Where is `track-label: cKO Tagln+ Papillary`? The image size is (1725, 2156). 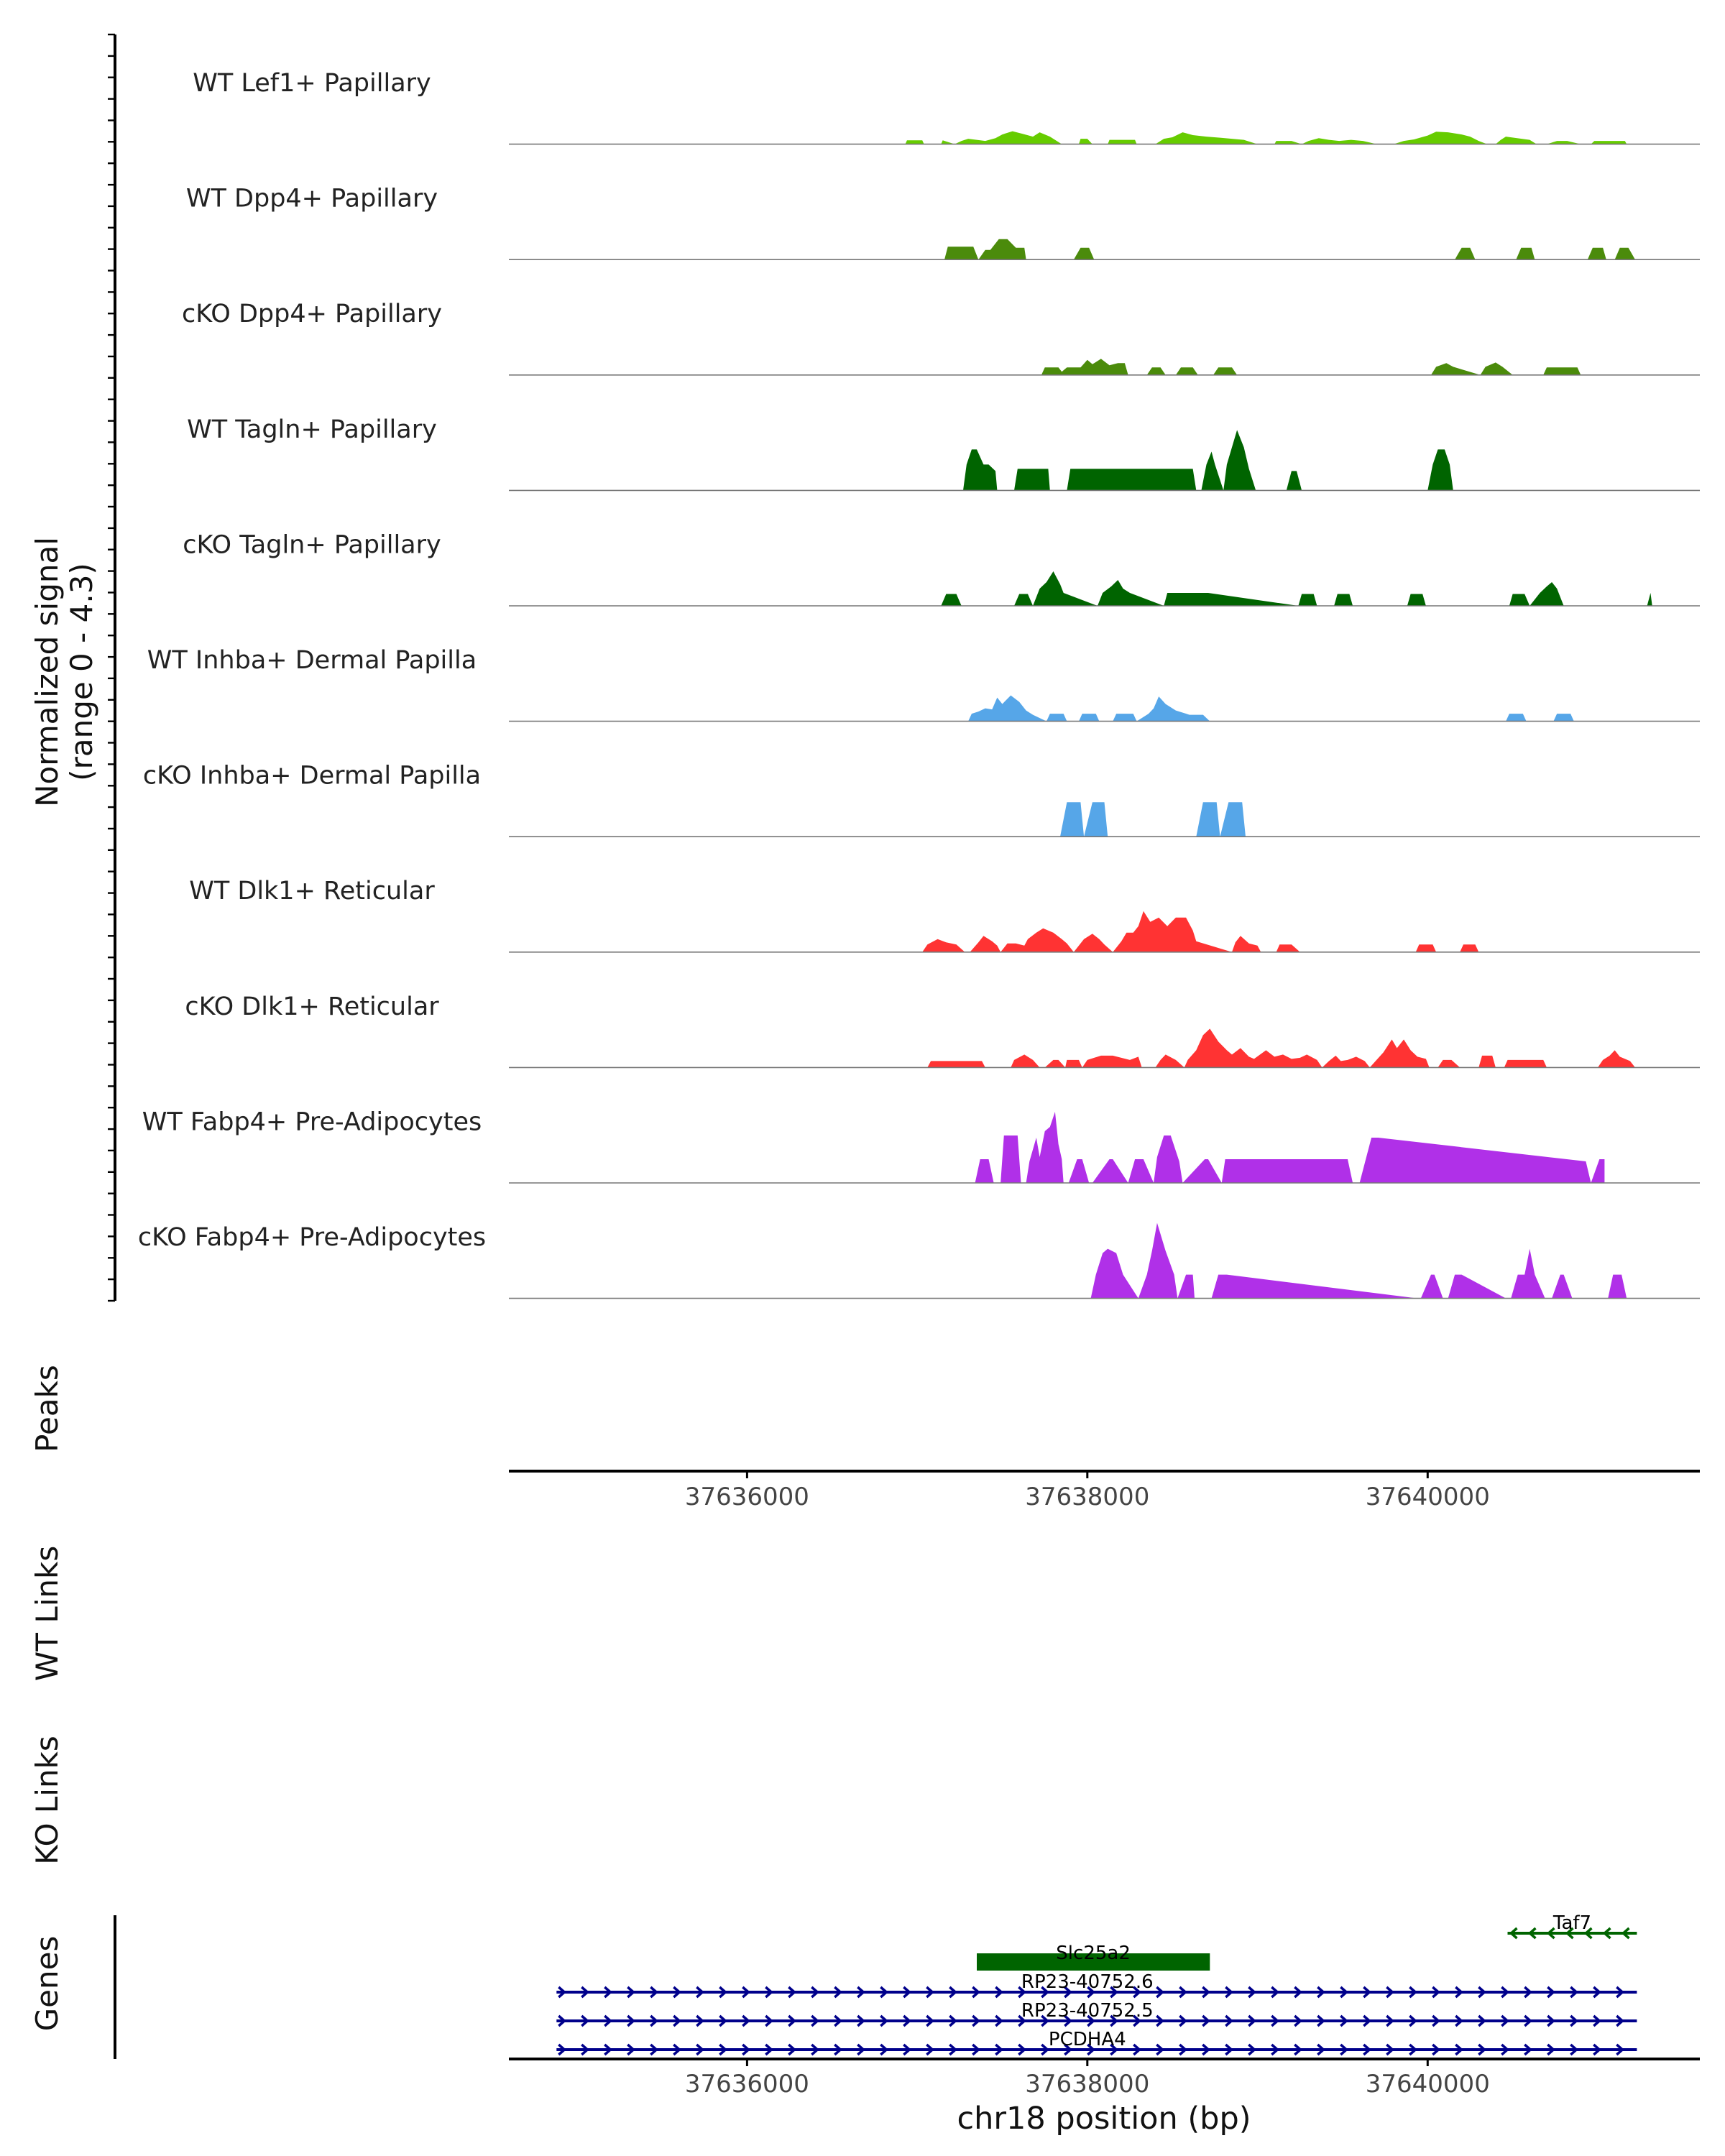
track-label: cKO Tagln+ Papillary is located at coordinates (312, 545).